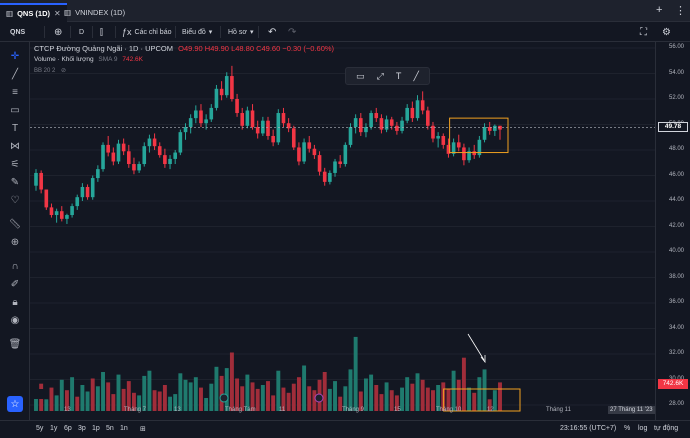  I want to click on bb-label: BB 20 2, so click(45, 71).